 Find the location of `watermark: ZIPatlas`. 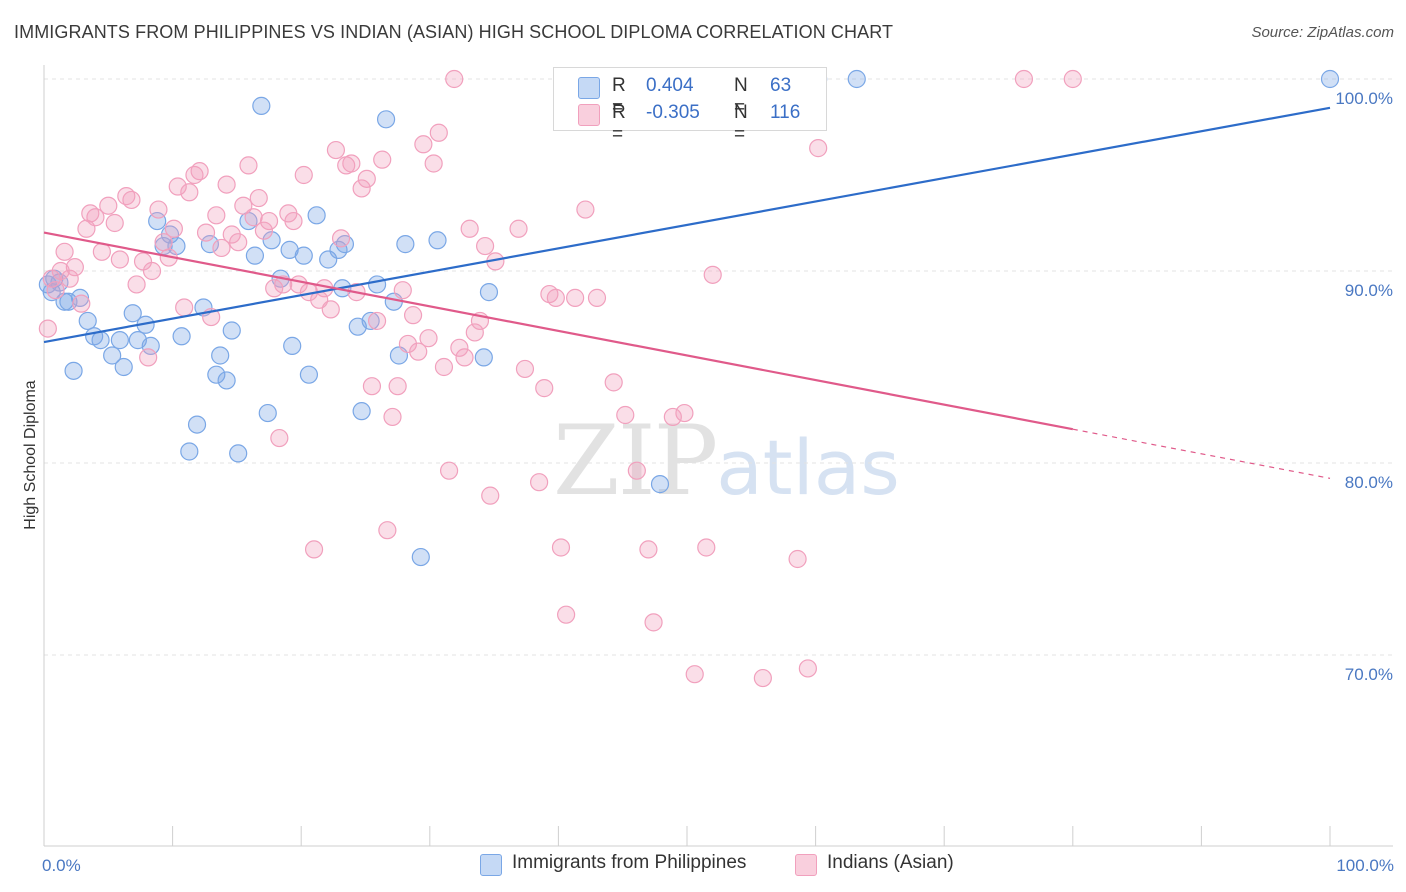

watermark: ZIPatlas is located at coordinates (726, 461).